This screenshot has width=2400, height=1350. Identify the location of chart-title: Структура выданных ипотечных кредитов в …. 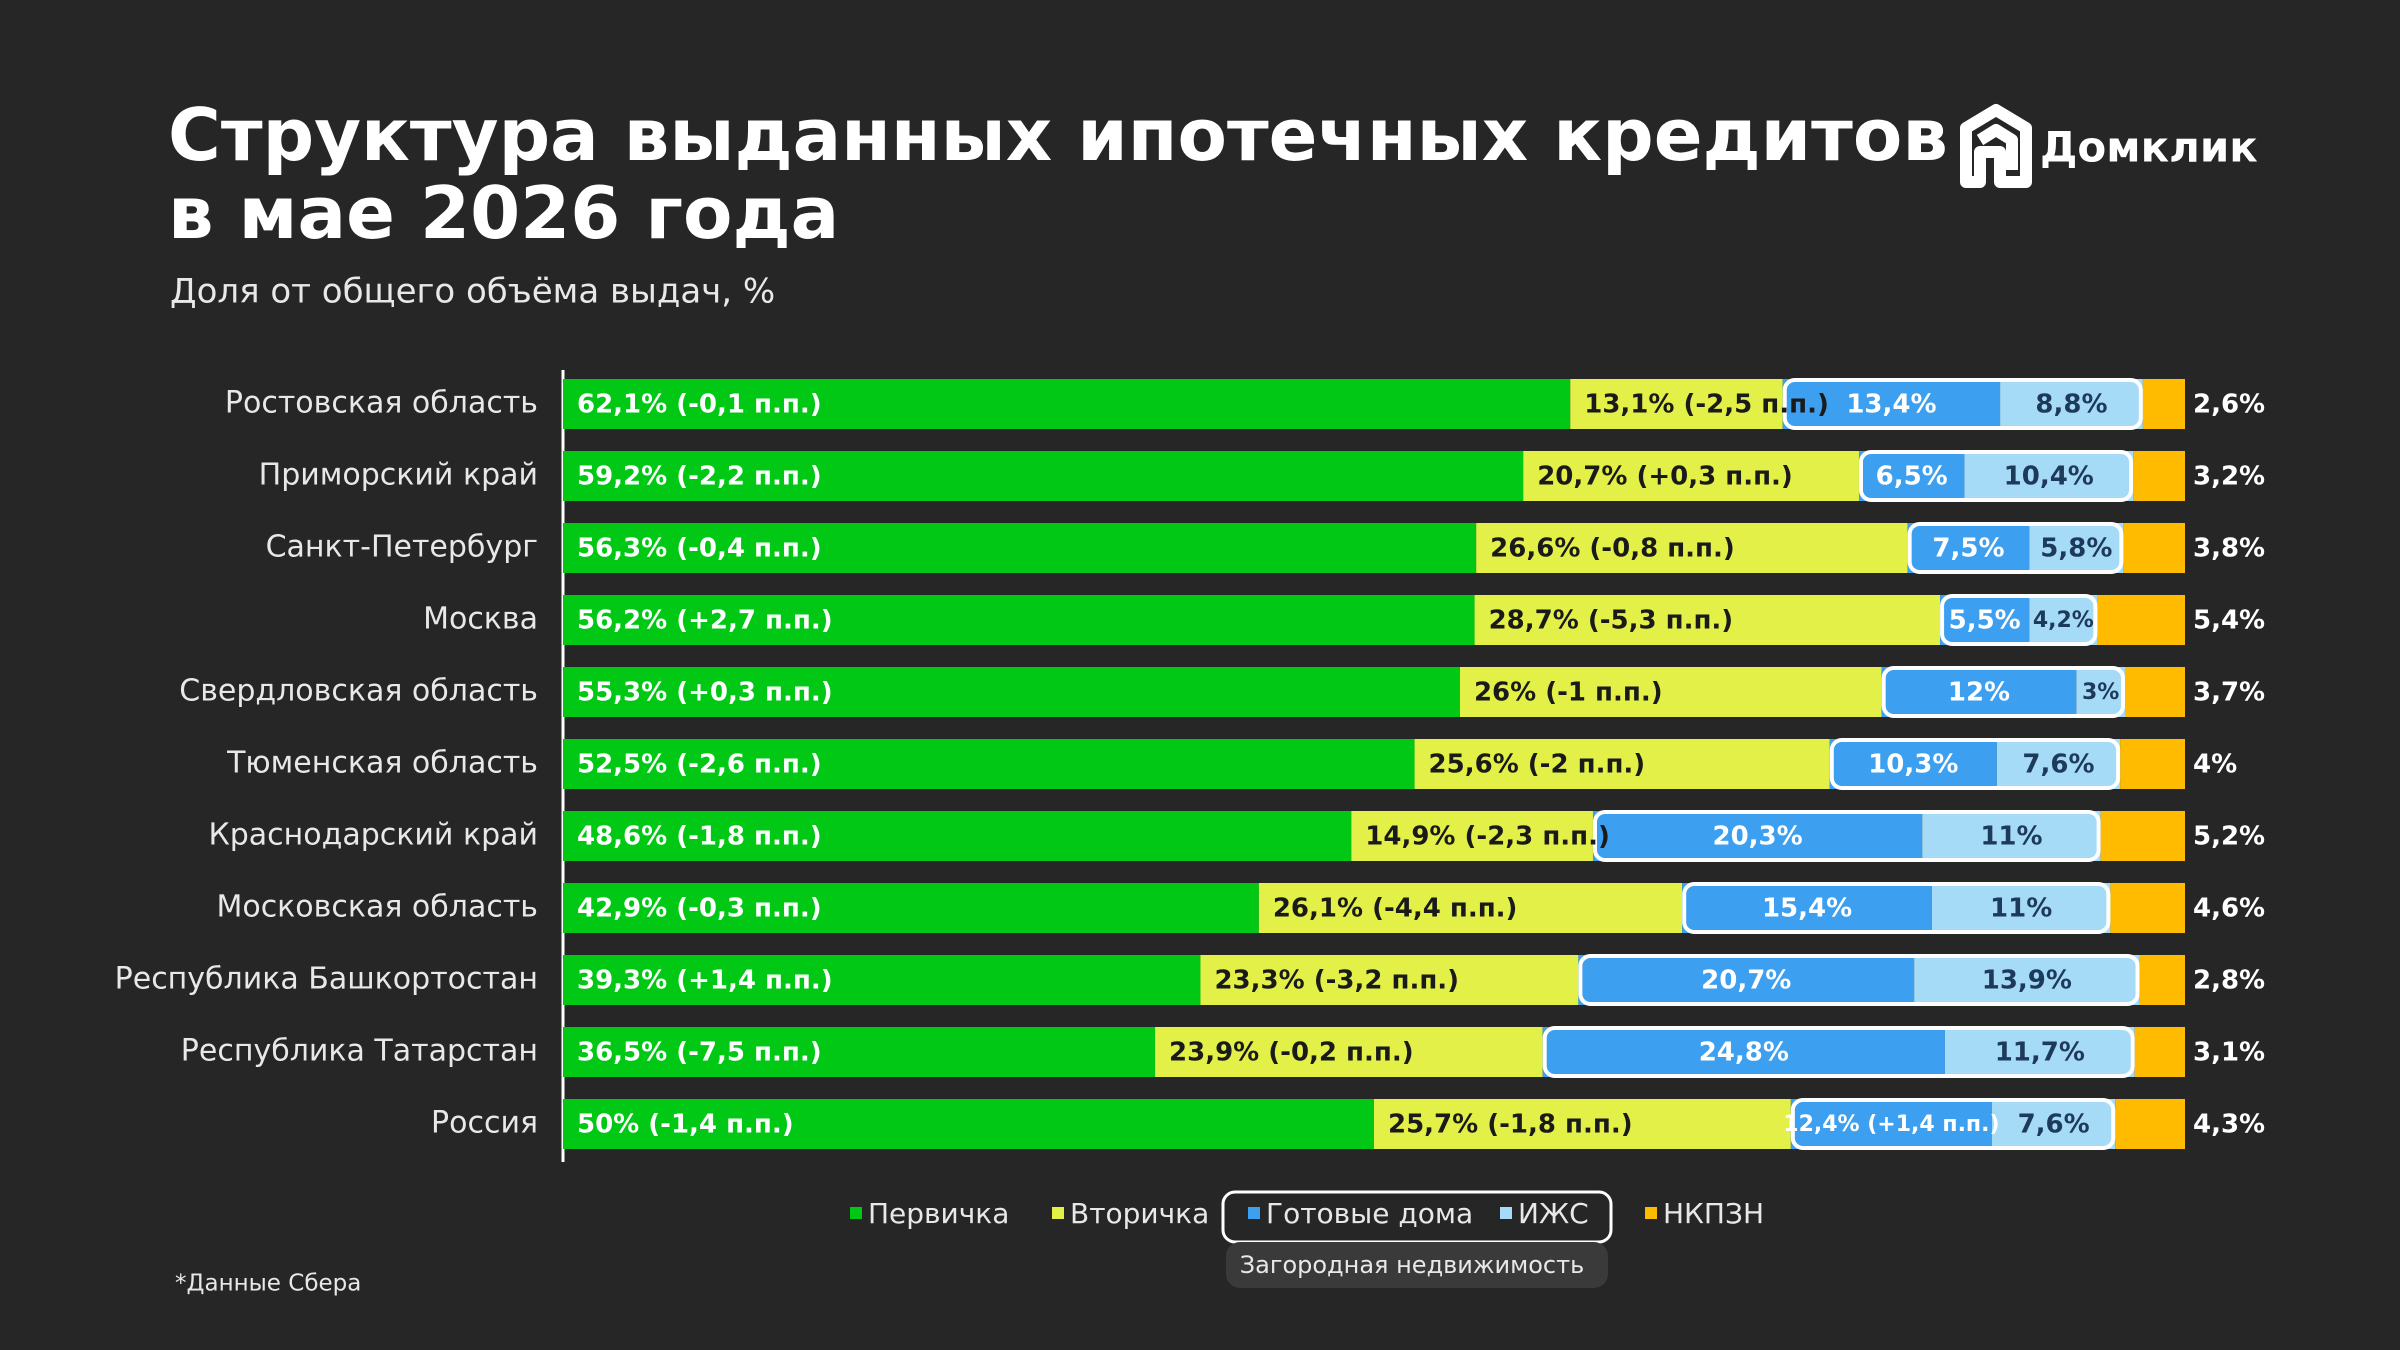
(1070, 174).